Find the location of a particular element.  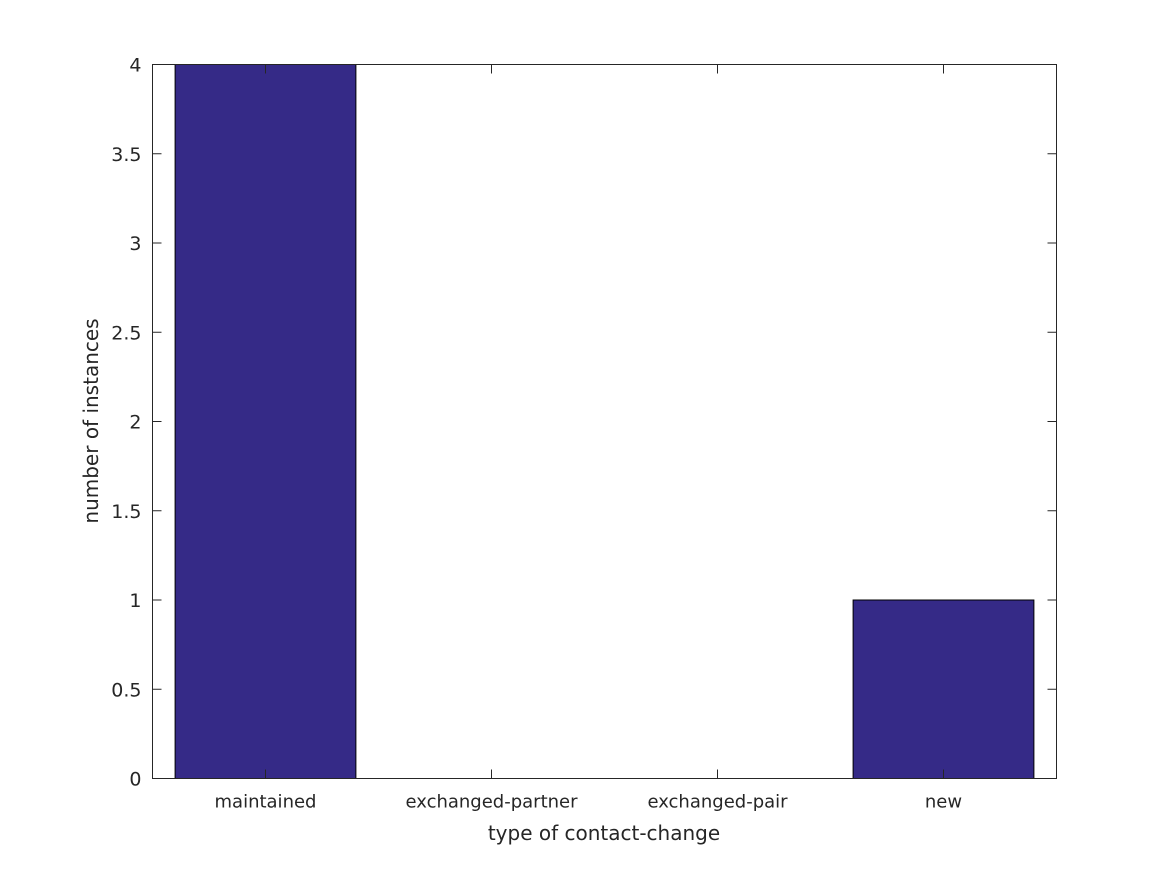

y-tick-label: 4 is located at coordinates (135, 66).